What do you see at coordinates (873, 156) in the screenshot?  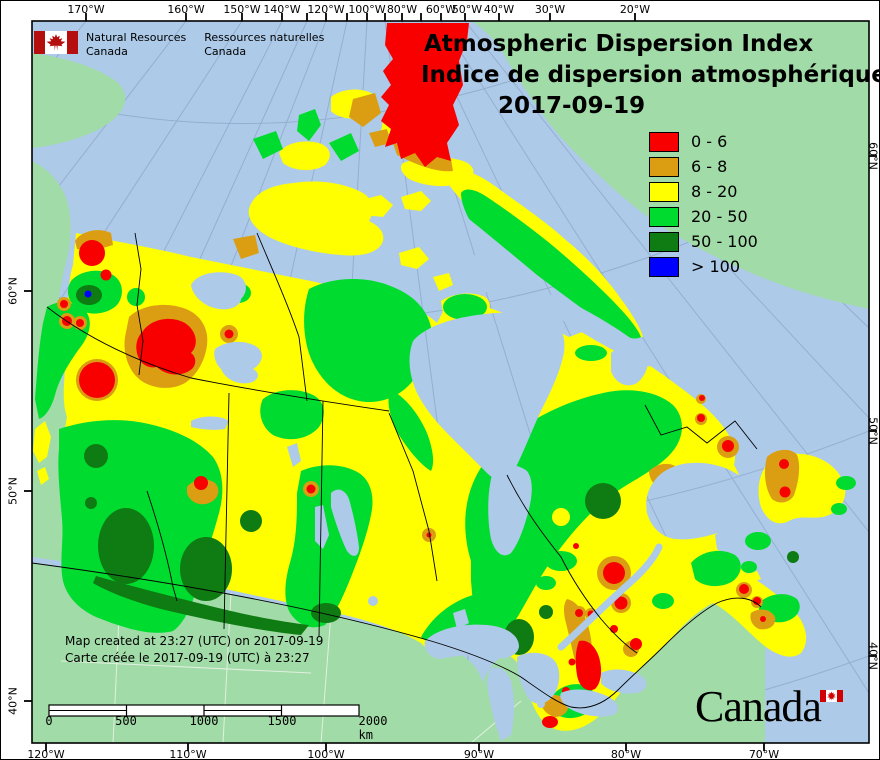 I see `lat-label-right: 60°N` at bounding box center [873, 156].